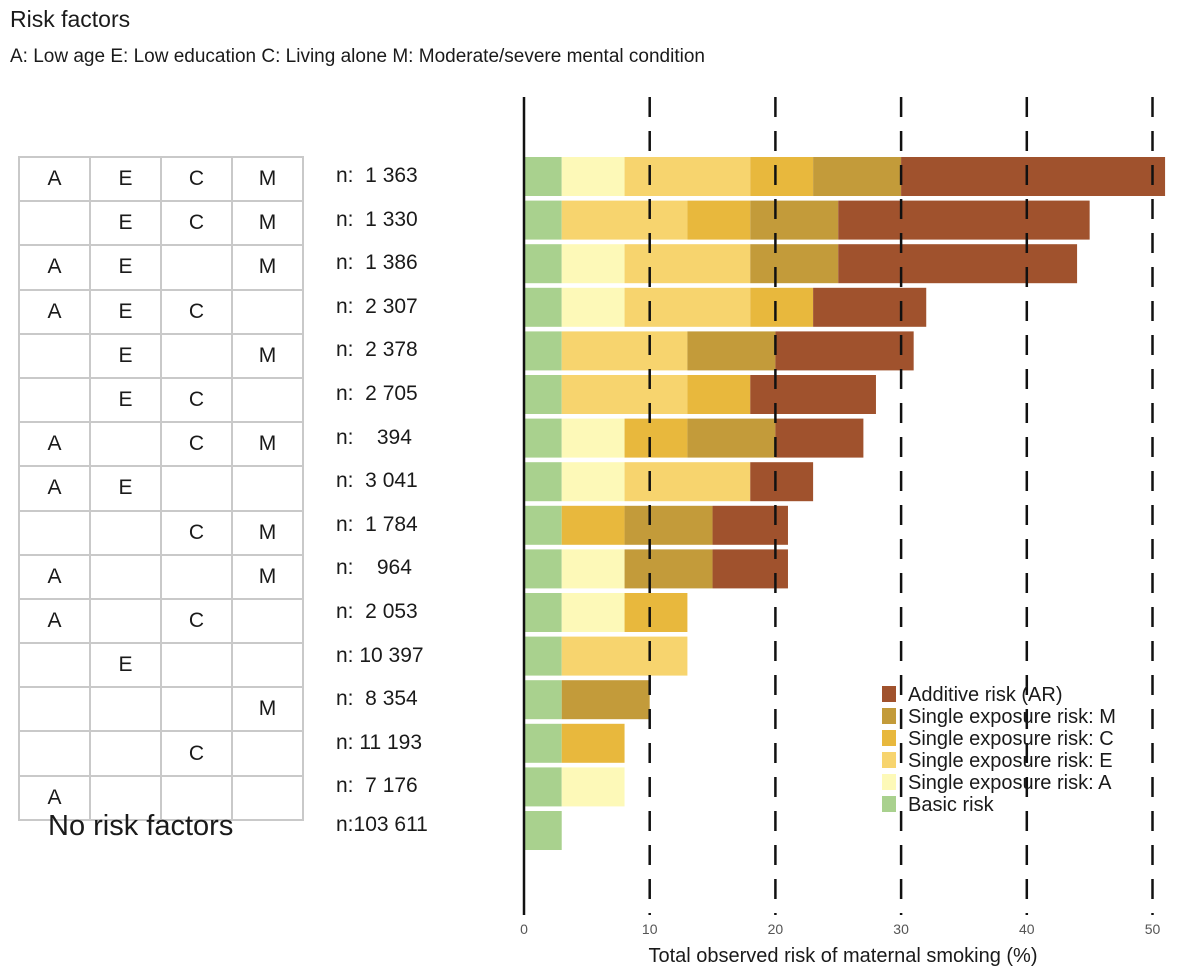  What do you see at coordinates (377, 350) in the screenshot?
I see `sample-size-label: n: 2 378` at bounding box center [377, 350].